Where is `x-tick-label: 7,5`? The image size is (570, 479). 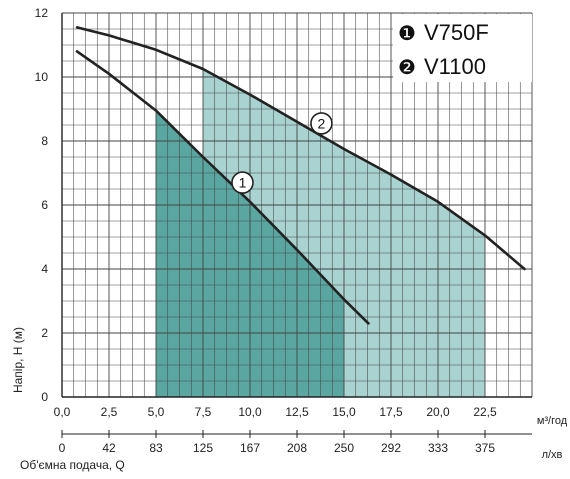
x-tick-label: 7,5 is located at coordinates (203, 412).